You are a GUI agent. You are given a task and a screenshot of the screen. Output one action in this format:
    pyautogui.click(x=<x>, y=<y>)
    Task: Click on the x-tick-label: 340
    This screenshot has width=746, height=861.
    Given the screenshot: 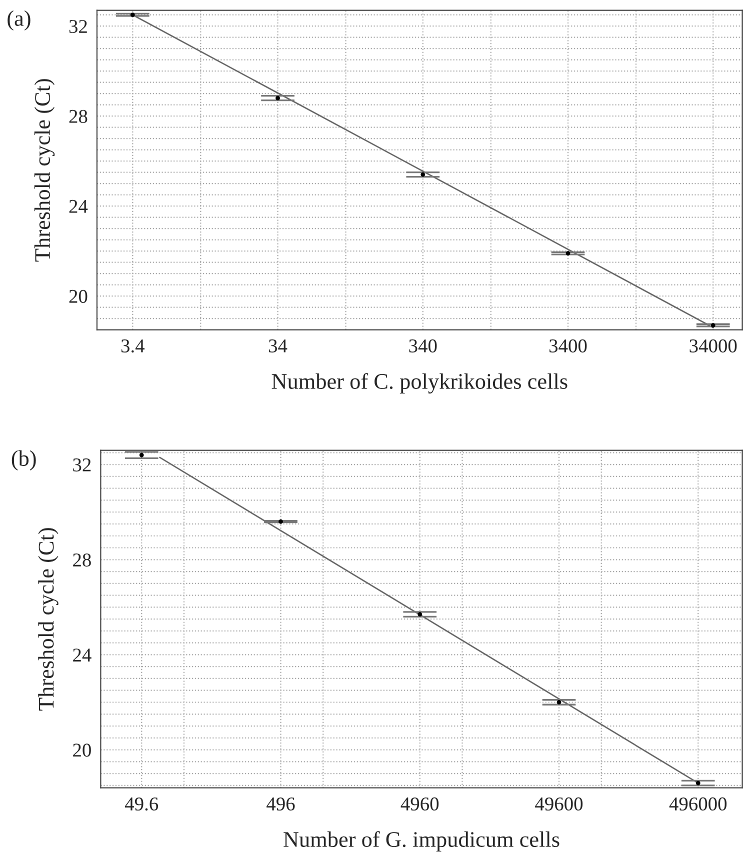 What is the action you would take?
    pyautogui.click(x=423, y=345)
    